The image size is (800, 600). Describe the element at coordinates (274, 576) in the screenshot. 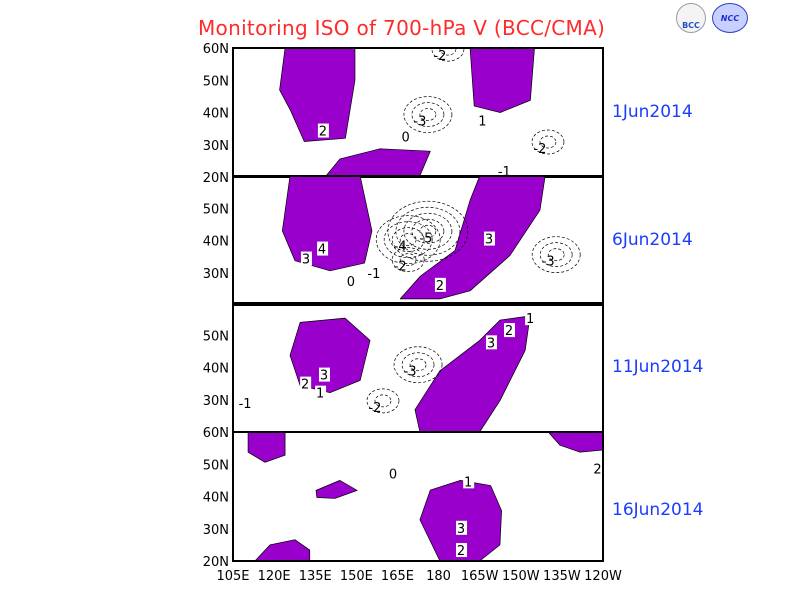

I see `x-tick-label: 120E` at that location.